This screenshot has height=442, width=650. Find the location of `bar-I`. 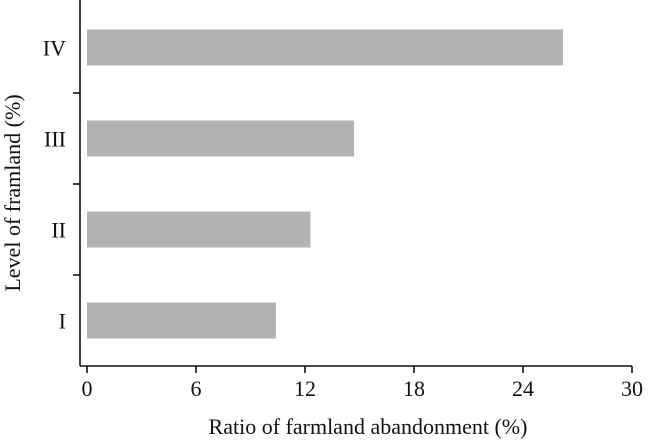

bar-I is located at coordinates (181, 320).